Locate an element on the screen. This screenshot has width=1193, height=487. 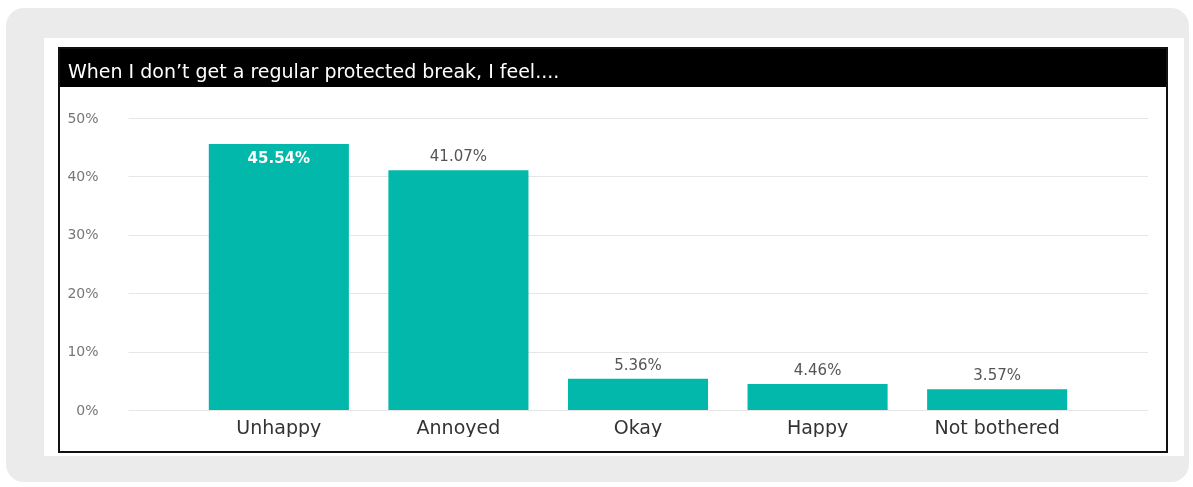
x-tick-label: Unhappy is located at coordinates (279, 426).